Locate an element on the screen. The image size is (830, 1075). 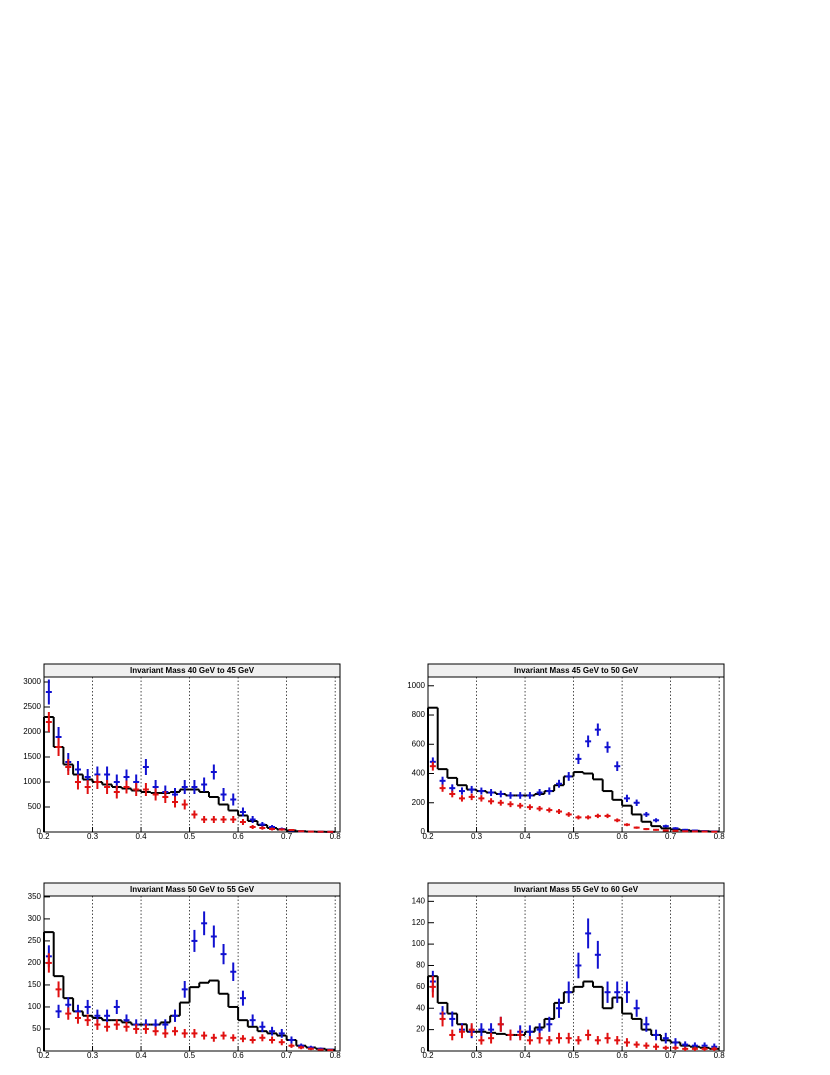
y-tick-label: 40 is located at coordinates (420, 1007).